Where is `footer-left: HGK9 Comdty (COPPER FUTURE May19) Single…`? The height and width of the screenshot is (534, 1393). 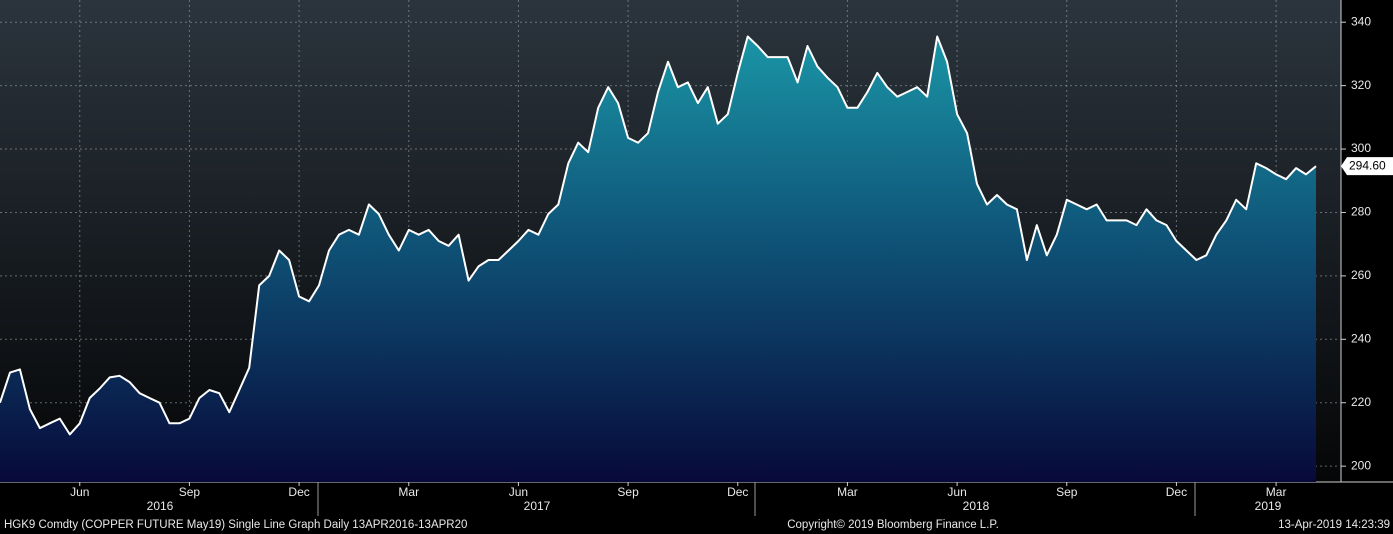 footer-left: HGK9 Comdty (COPPER FUTURE May19) Single… is located at coordinates (235, 525).